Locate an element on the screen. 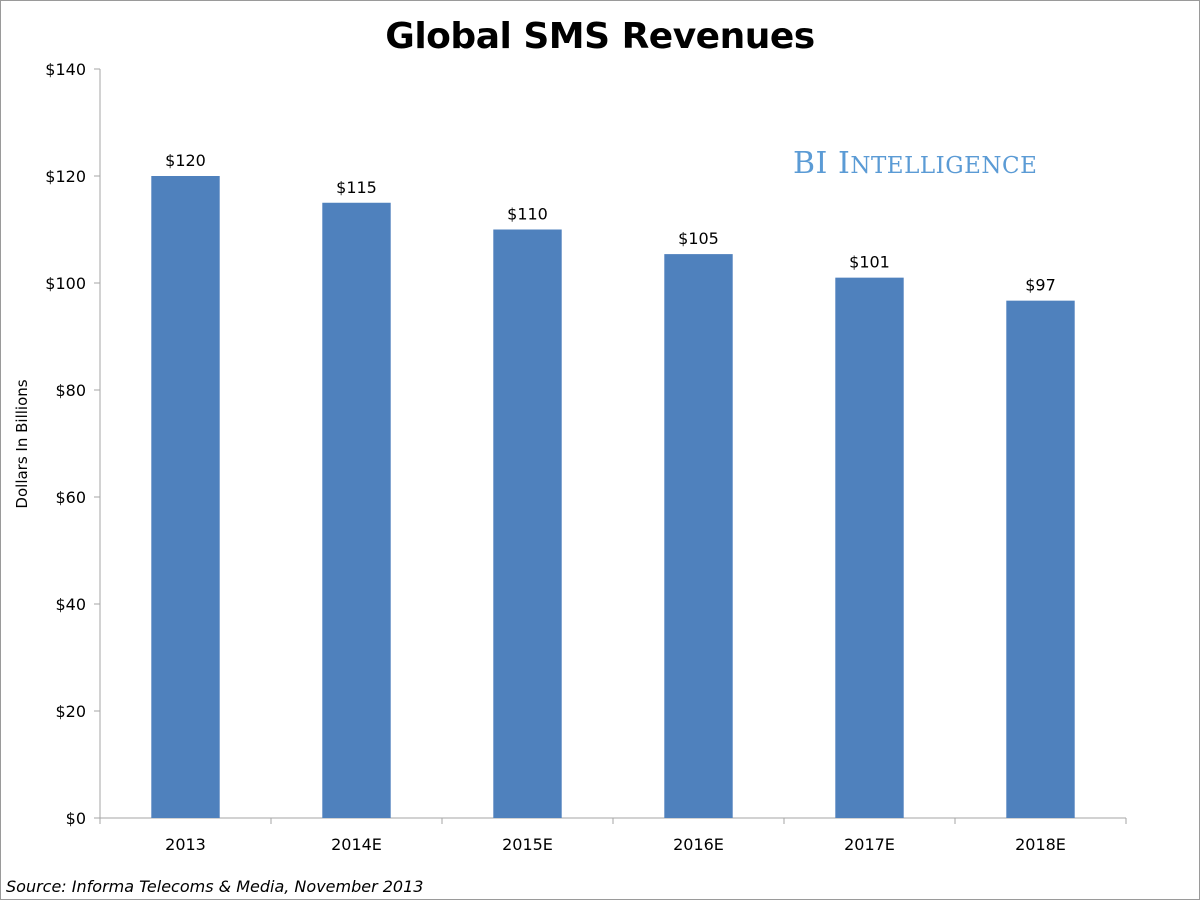 This screenshot has width=1200, height=900. data-label: $120 is located at coordinates (185, 160).